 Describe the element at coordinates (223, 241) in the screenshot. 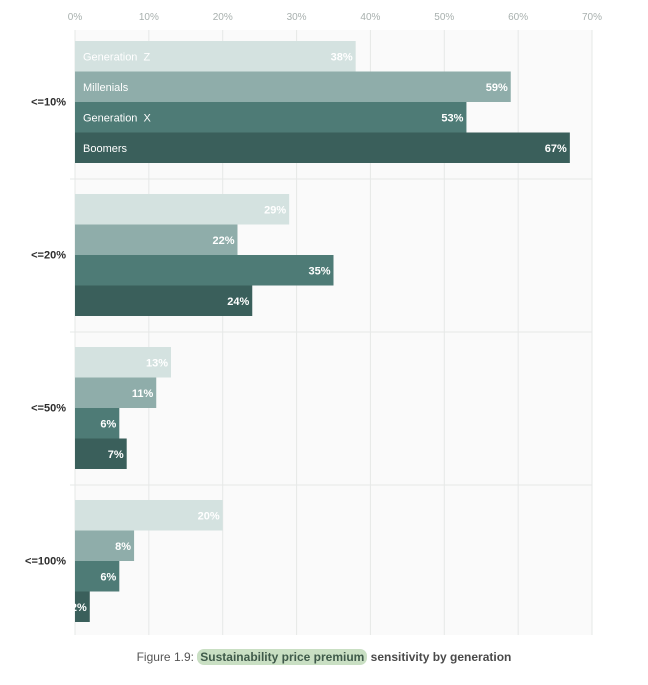

I see `bar-value-label: 22%` at that location.